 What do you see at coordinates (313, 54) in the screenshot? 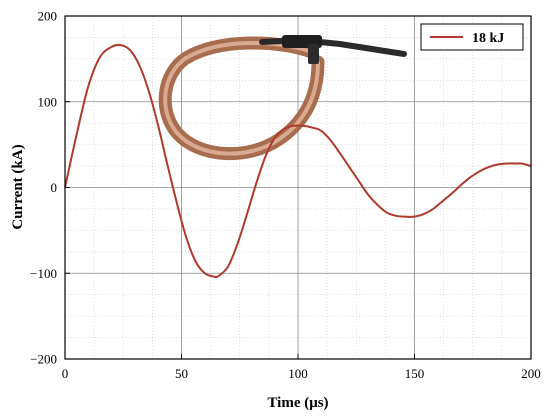
I see `cable-connector-stub` at bounding box center [313, 54].